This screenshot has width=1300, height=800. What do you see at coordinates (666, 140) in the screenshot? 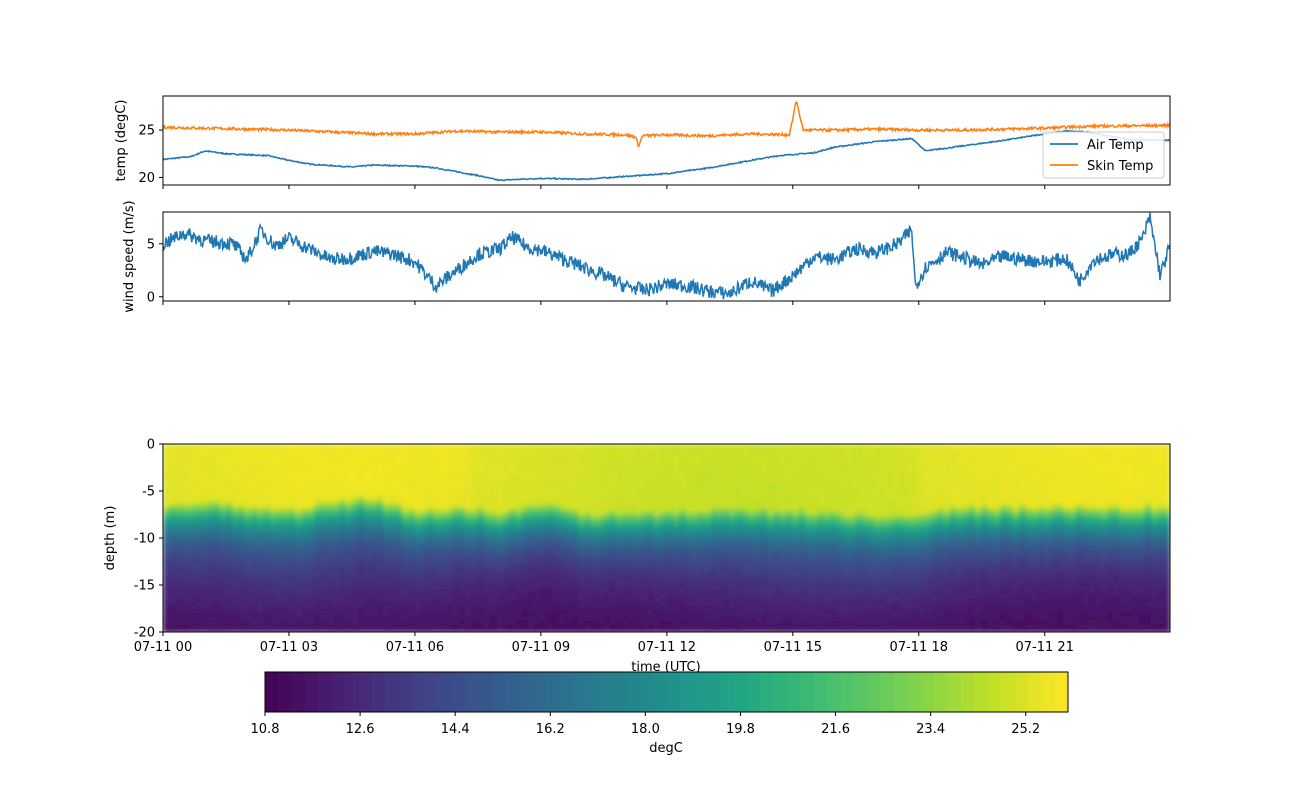
I see `temp-axes-frame` at bounding box center [666, 140].